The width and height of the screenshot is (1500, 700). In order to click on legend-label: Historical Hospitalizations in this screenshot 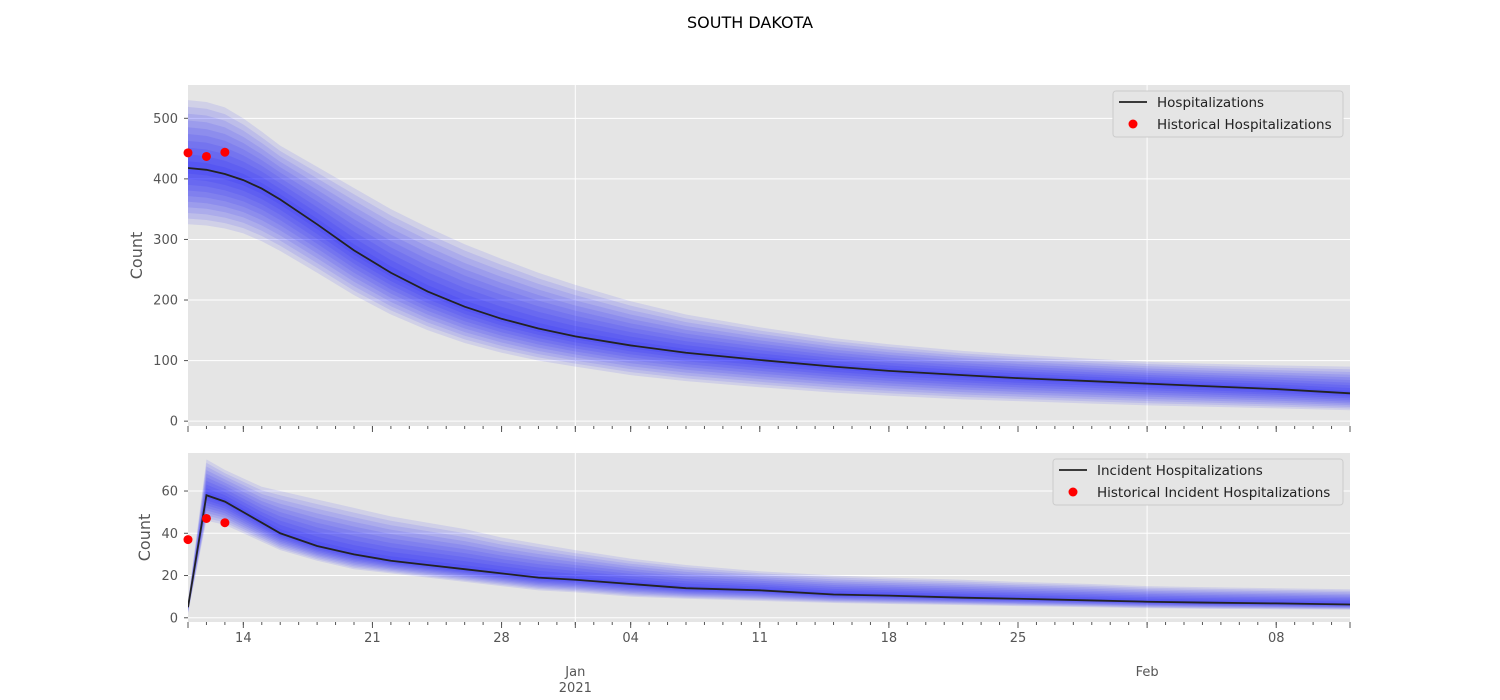, I will do `click(1244, 125)`.